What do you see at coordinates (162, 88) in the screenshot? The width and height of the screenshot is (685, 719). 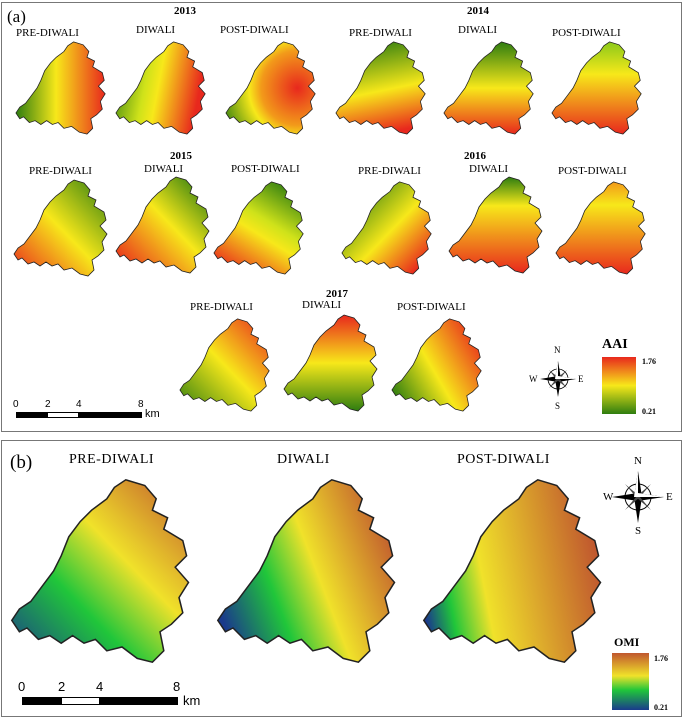 I see `aai-map-2013-diwali` at bounding box center [162, 88].